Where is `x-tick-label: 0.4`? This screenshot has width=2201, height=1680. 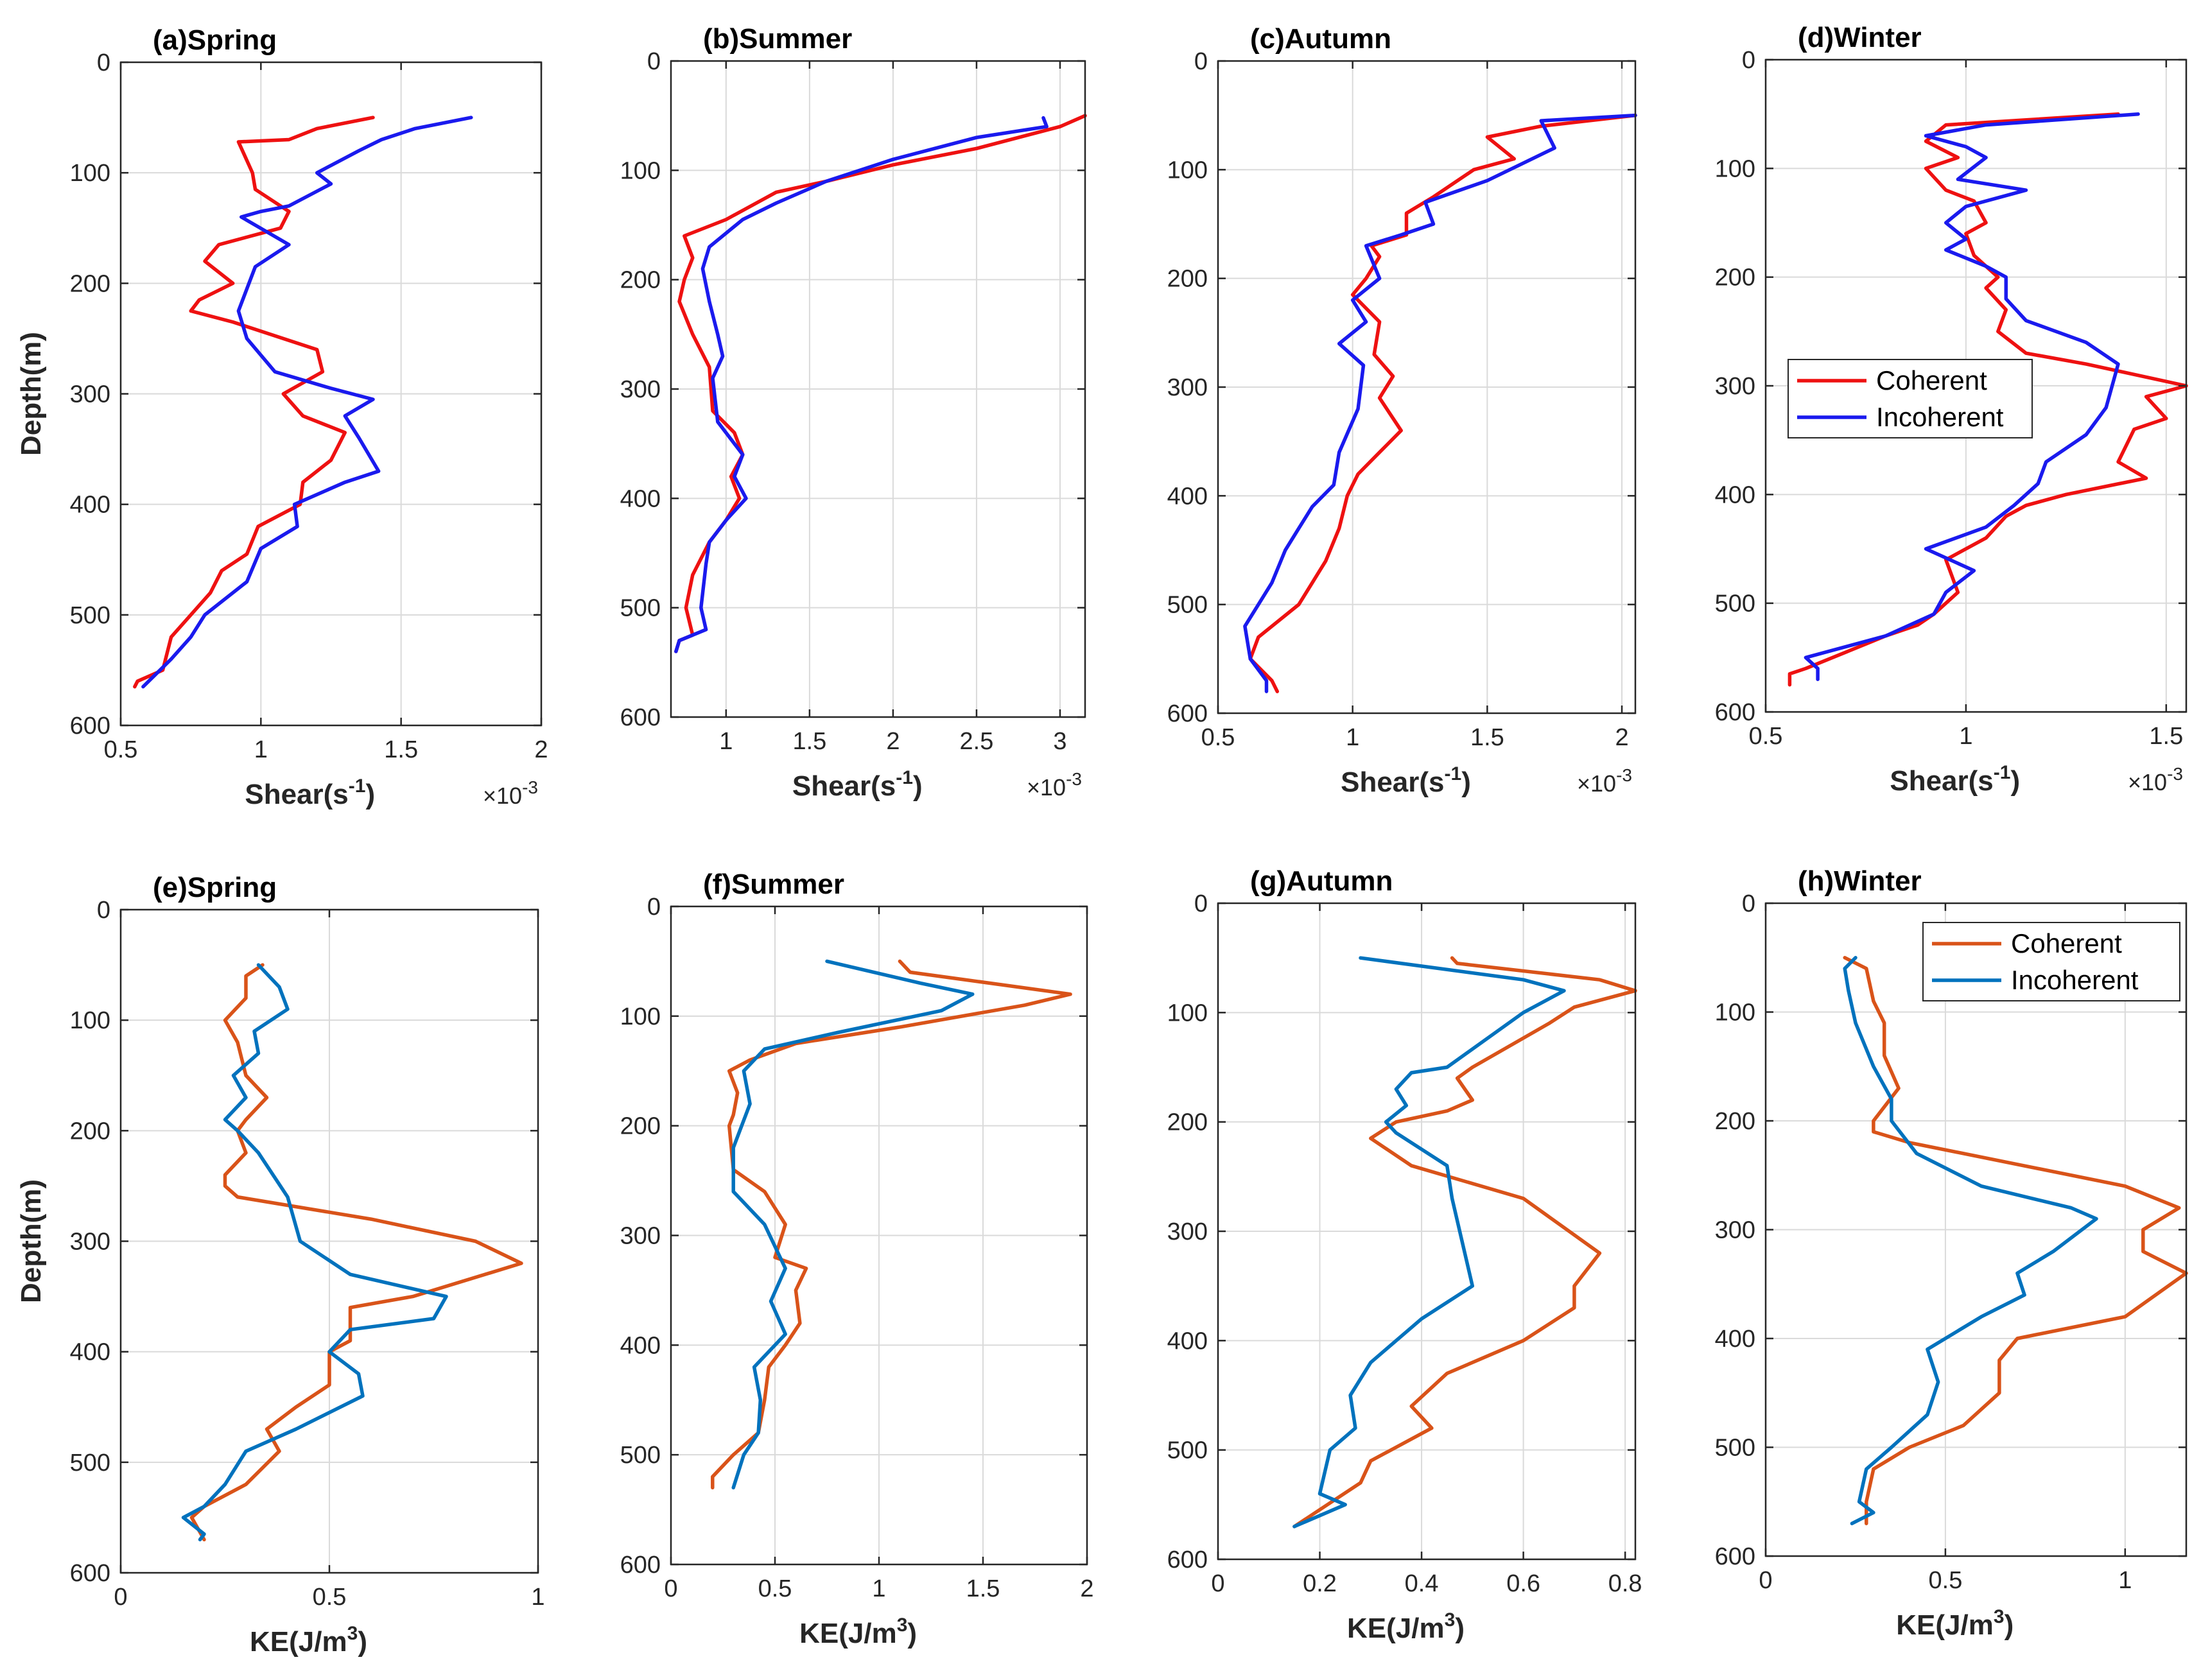
x-tick-label: 0.4 is located at coordinates (1422, 1584).